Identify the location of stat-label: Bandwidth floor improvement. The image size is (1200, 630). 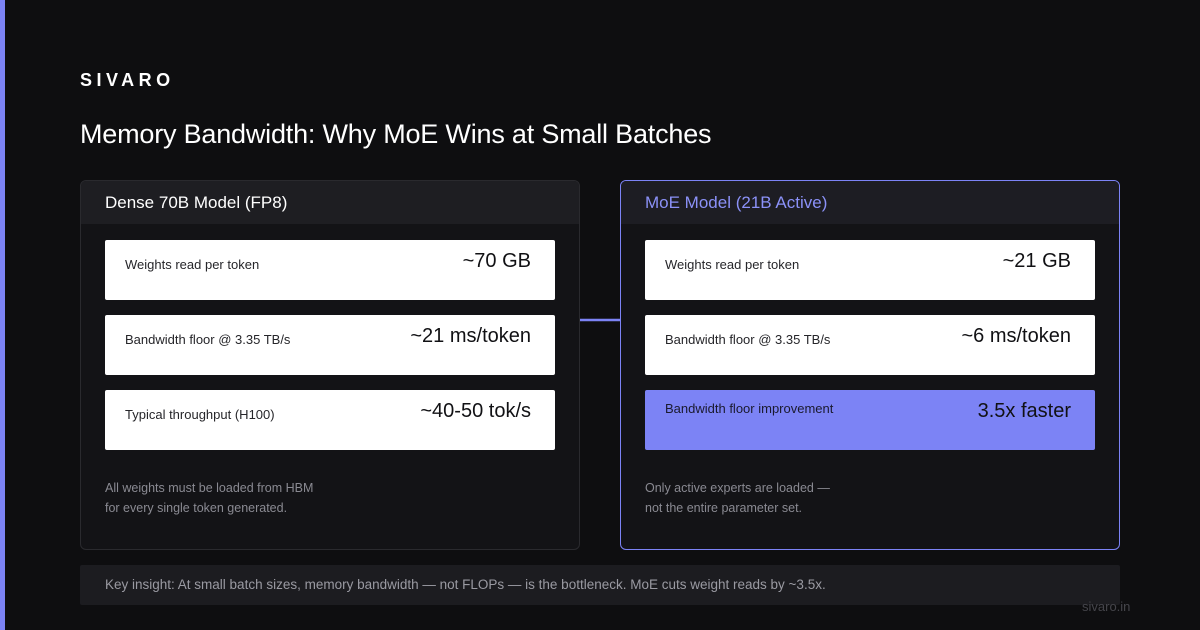
(749, 408).